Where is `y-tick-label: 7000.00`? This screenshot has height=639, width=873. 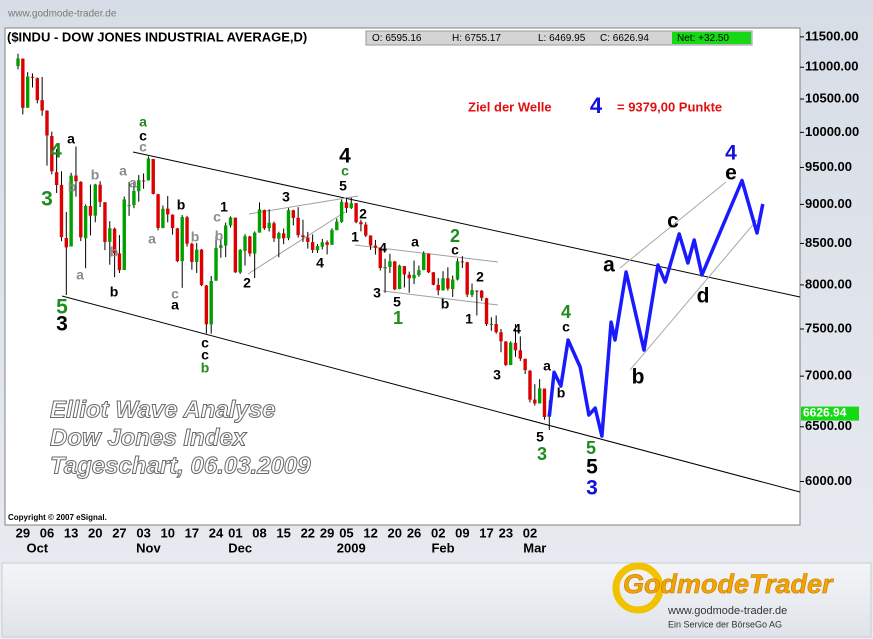 y-tick-label: 7000.00 is located at coordinates (828, 375).